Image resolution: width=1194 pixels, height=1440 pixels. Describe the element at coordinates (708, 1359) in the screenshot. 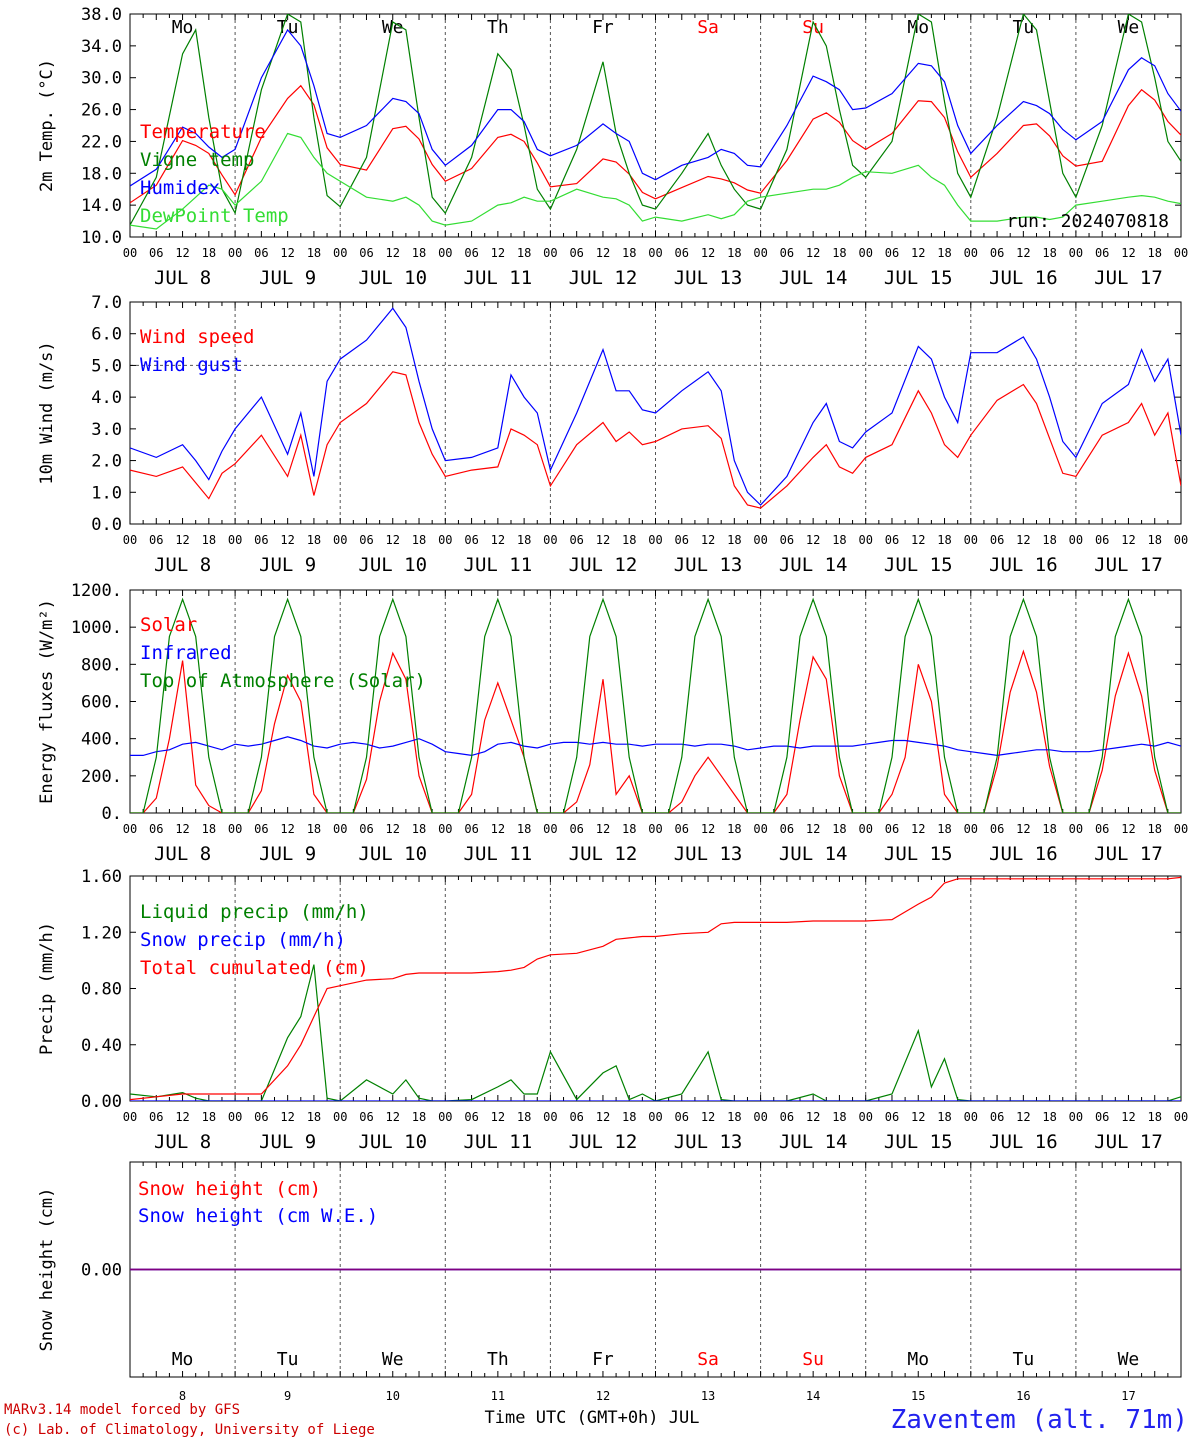

I see `day-of-week-label: Sa` at that location.